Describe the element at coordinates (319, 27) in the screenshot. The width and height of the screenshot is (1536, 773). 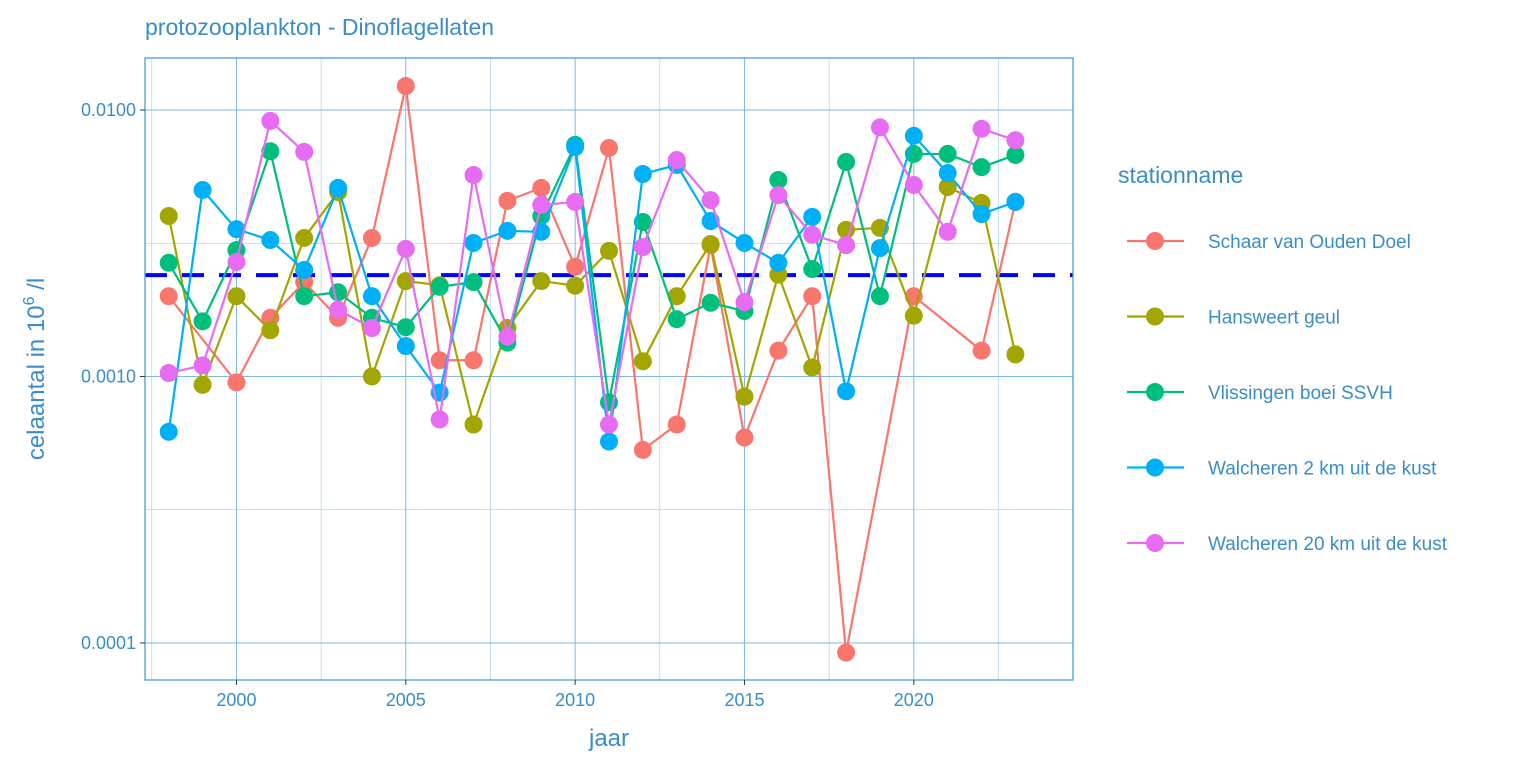
I see `chart-title: protozooplankton - Dinoflagellaten` at that location.